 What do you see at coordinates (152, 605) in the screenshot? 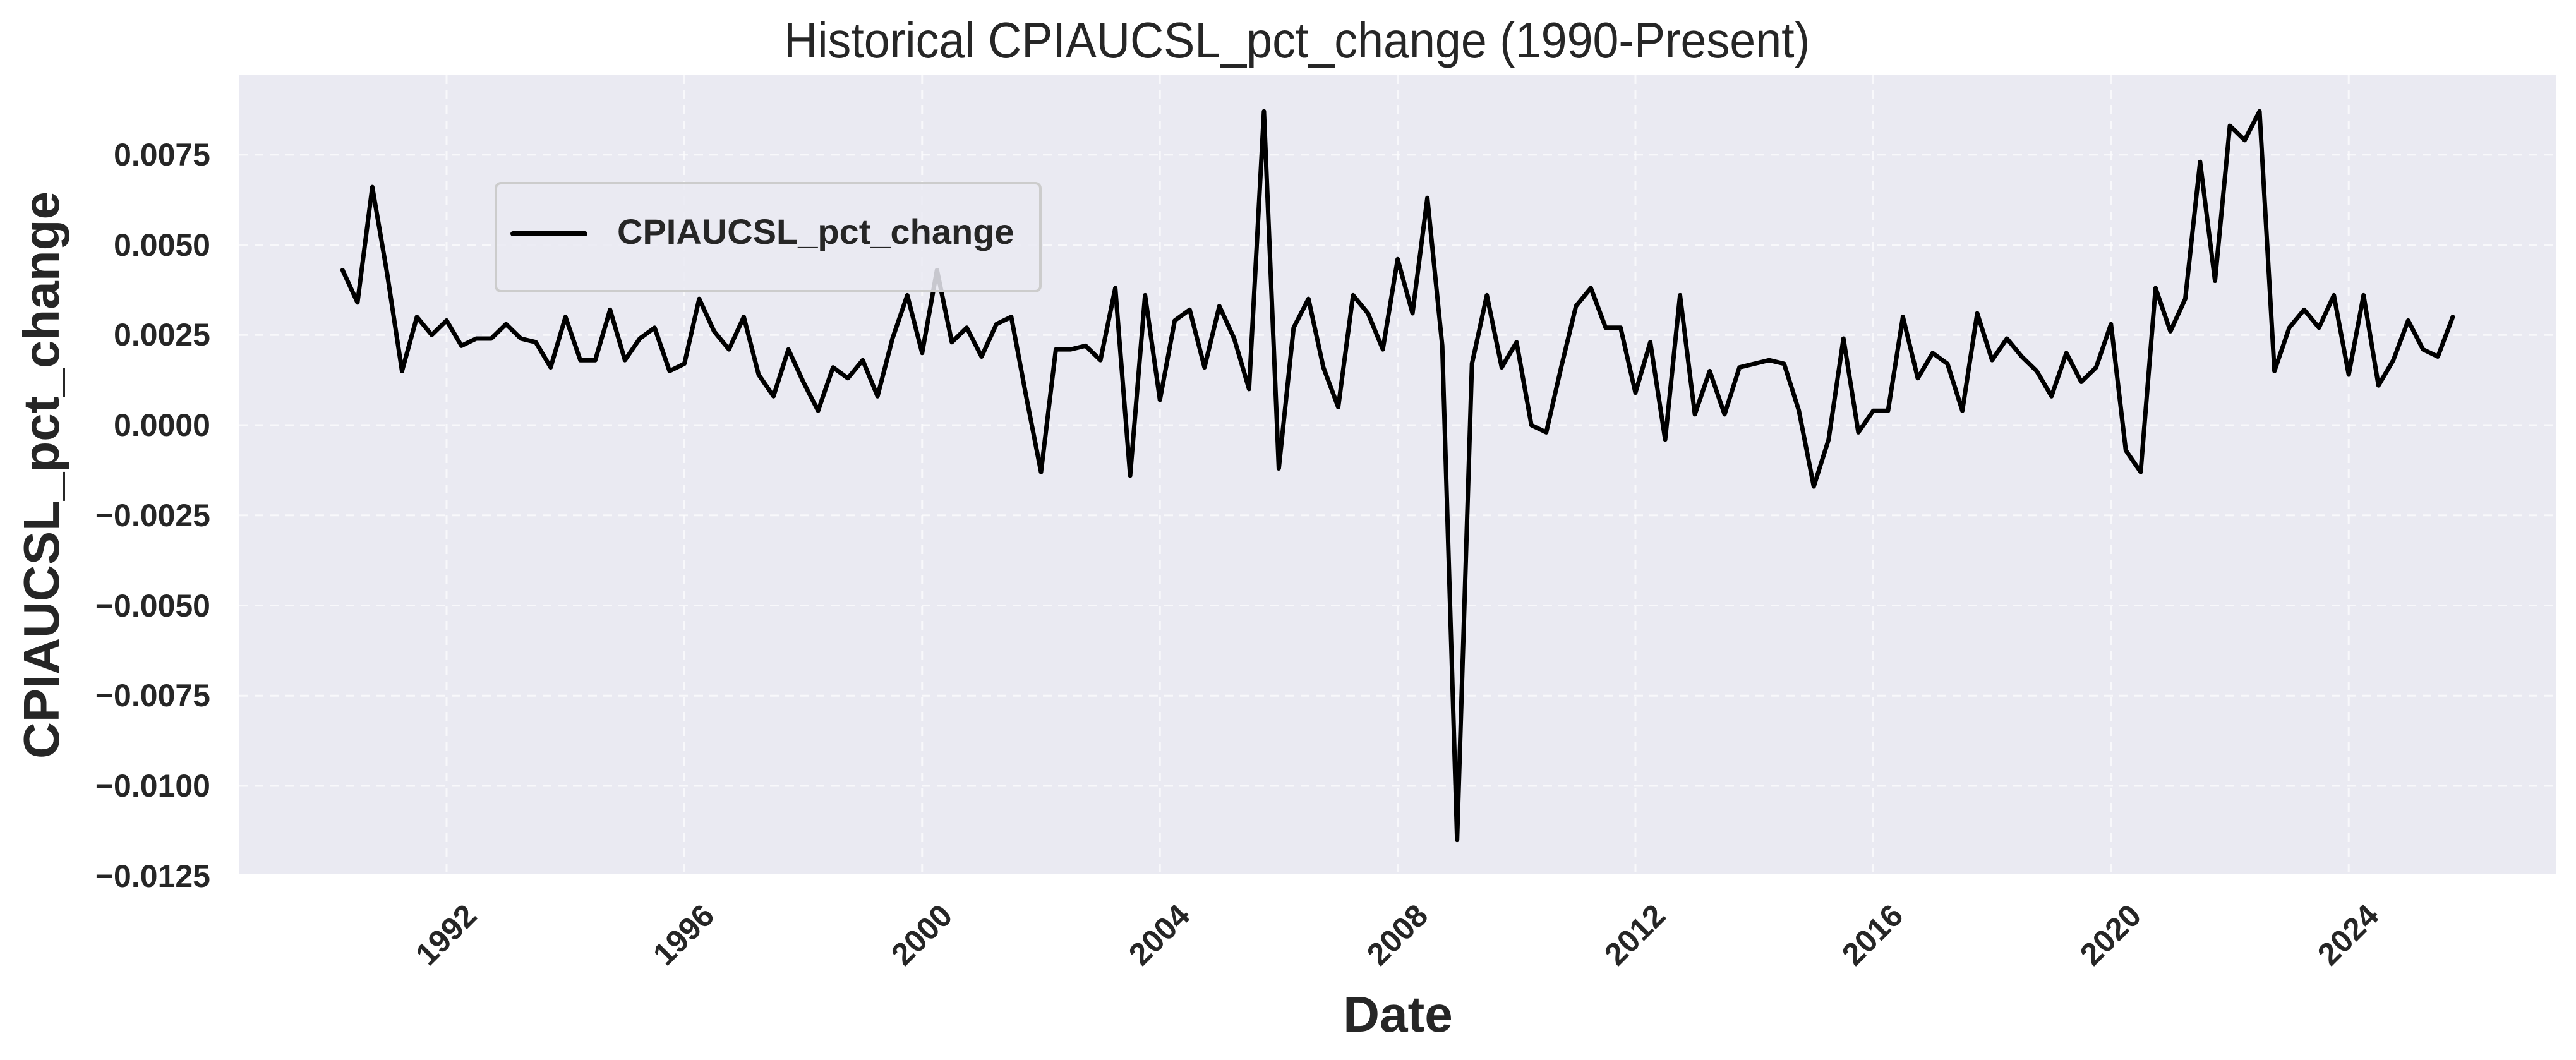
I see `y-tick-label: −0.0050` at bounding box center [152, 605].